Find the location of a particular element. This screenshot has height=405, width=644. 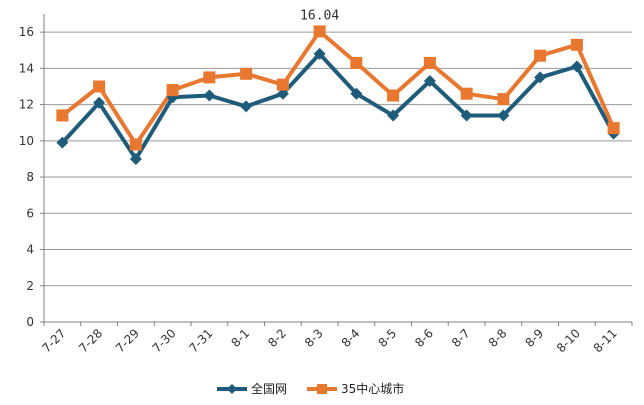

data-label: 16.04 is located at coordinates (319, 15).